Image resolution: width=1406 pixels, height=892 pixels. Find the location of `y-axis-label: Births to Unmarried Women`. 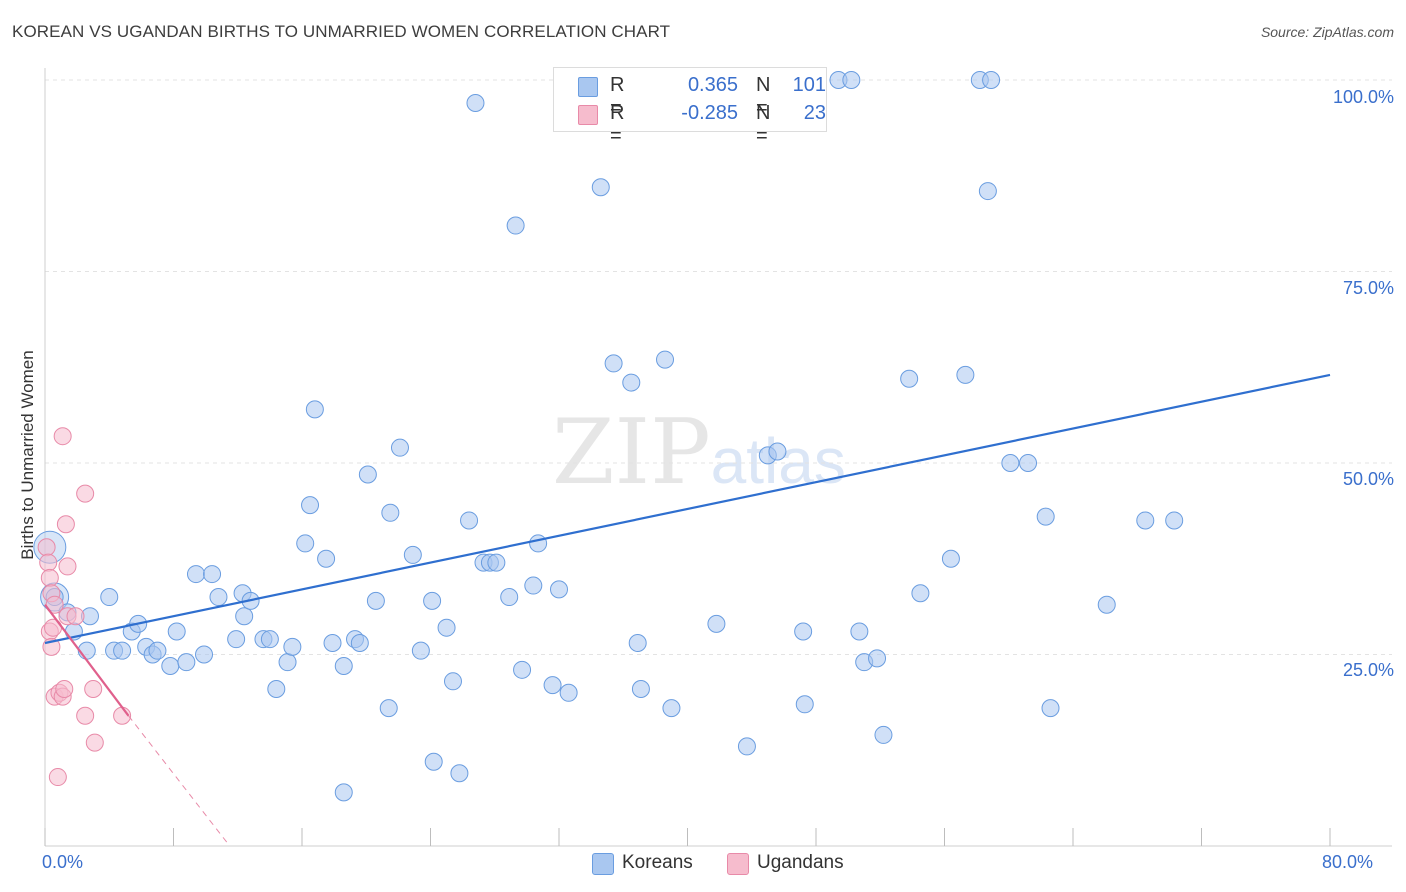

y-axis-label: Births to Unmarried Women is located at coordinates (27, 455).